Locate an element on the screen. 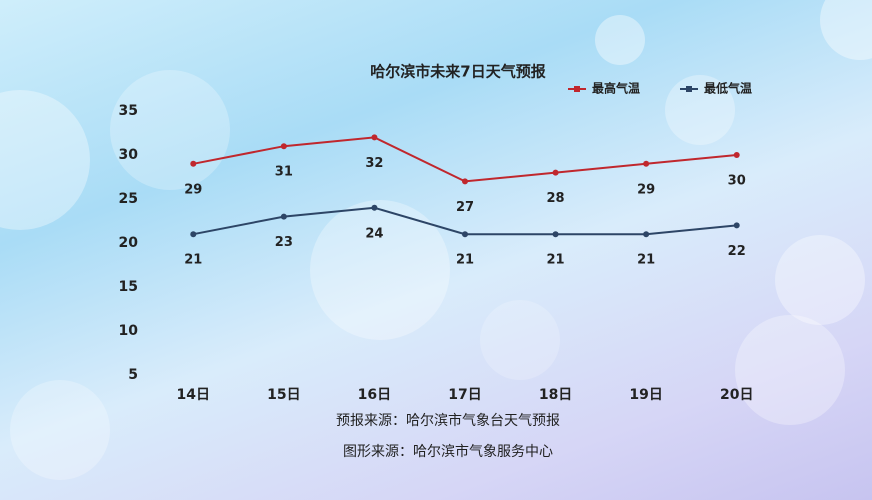  legend-label: 最高气温 is located at coordinates (616, 88).